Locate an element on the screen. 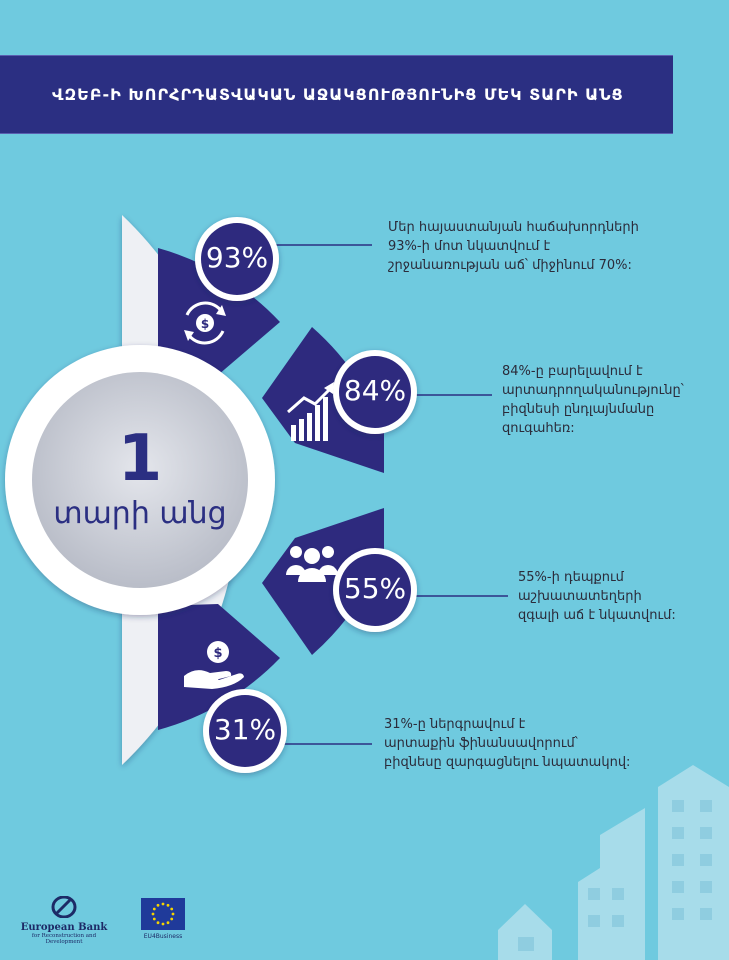 The image size is (729, 960). eu-logo: EU4Business is located at coordinates (163, 919).